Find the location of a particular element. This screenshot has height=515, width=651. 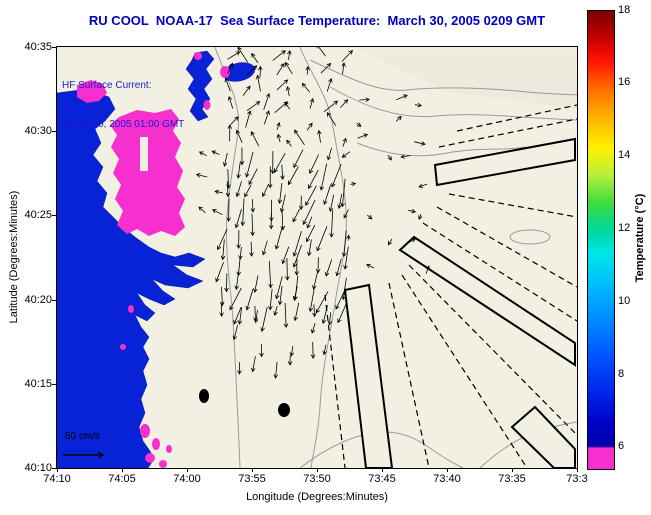

x-tick-label: 73:50 is located at coordinates (317, 479).